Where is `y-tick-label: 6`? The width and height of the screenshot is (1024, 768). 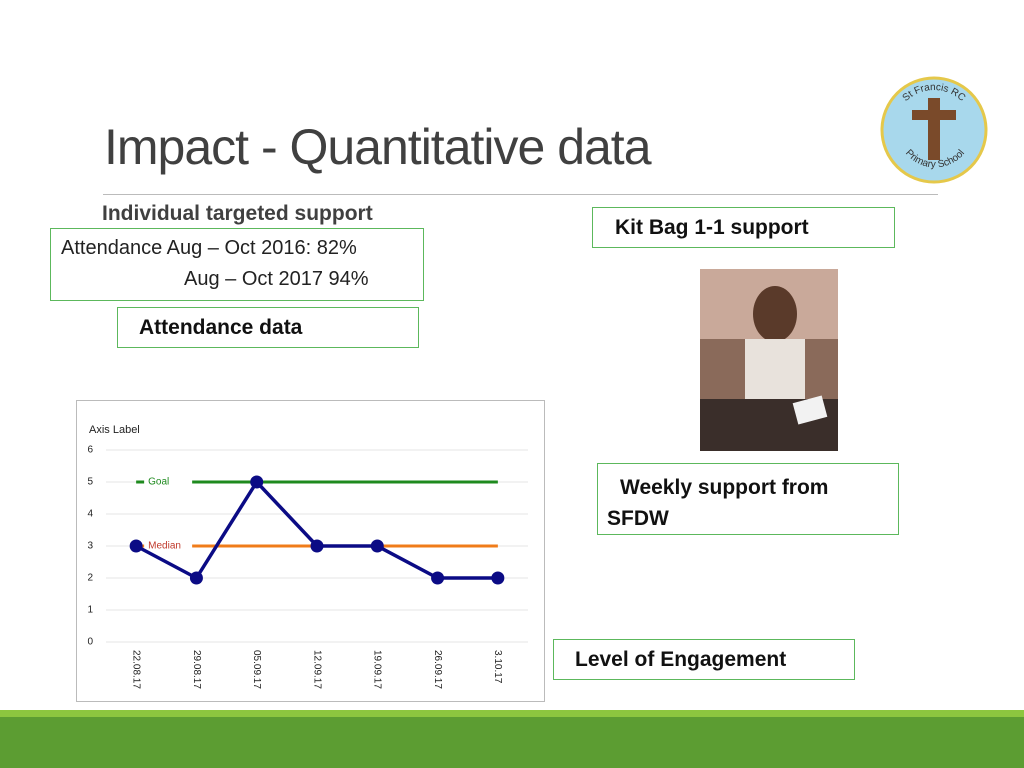 y-tick-label: 6 is located at coordinates (90, 450).